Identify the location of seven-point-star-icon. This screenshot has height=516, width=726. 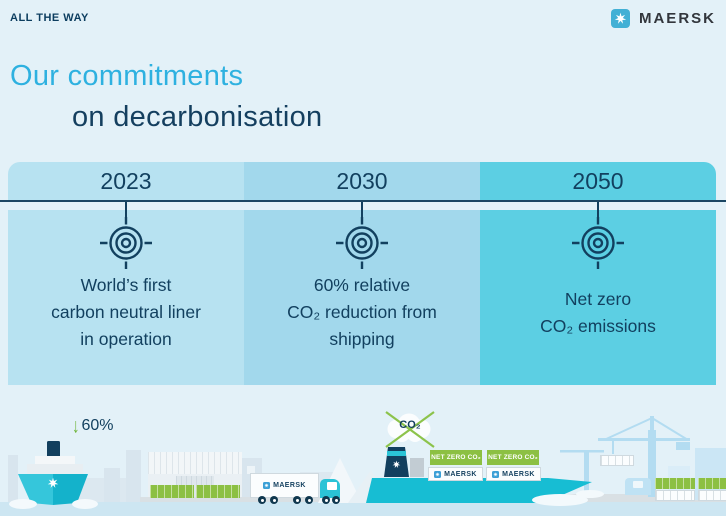
(620, 18).